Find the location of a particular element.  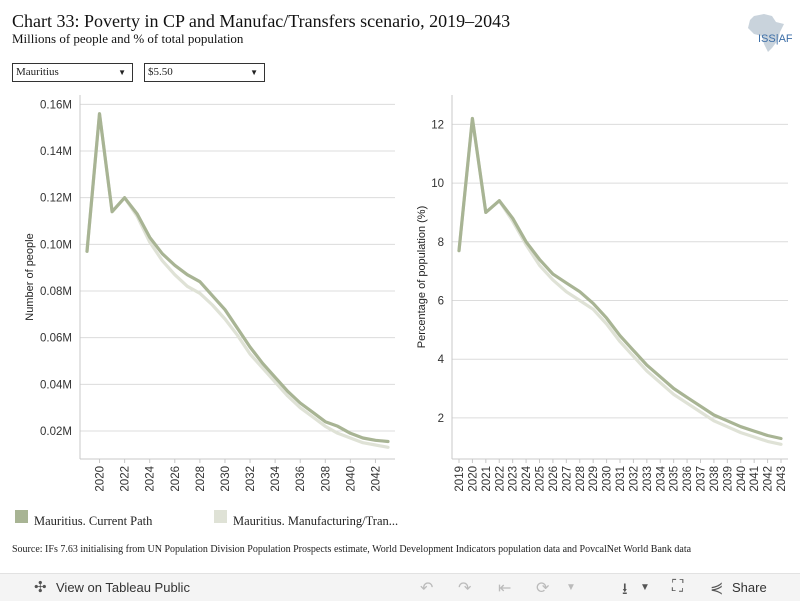

x-tick-label: 2041 is located at coordinates (755, 479).